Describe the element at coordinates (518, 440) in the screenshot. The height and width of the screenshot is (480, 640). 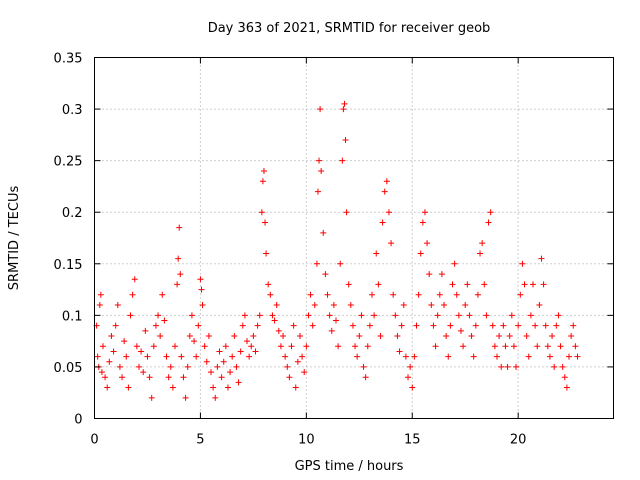
I see `x-tick-label: 20` at that location.